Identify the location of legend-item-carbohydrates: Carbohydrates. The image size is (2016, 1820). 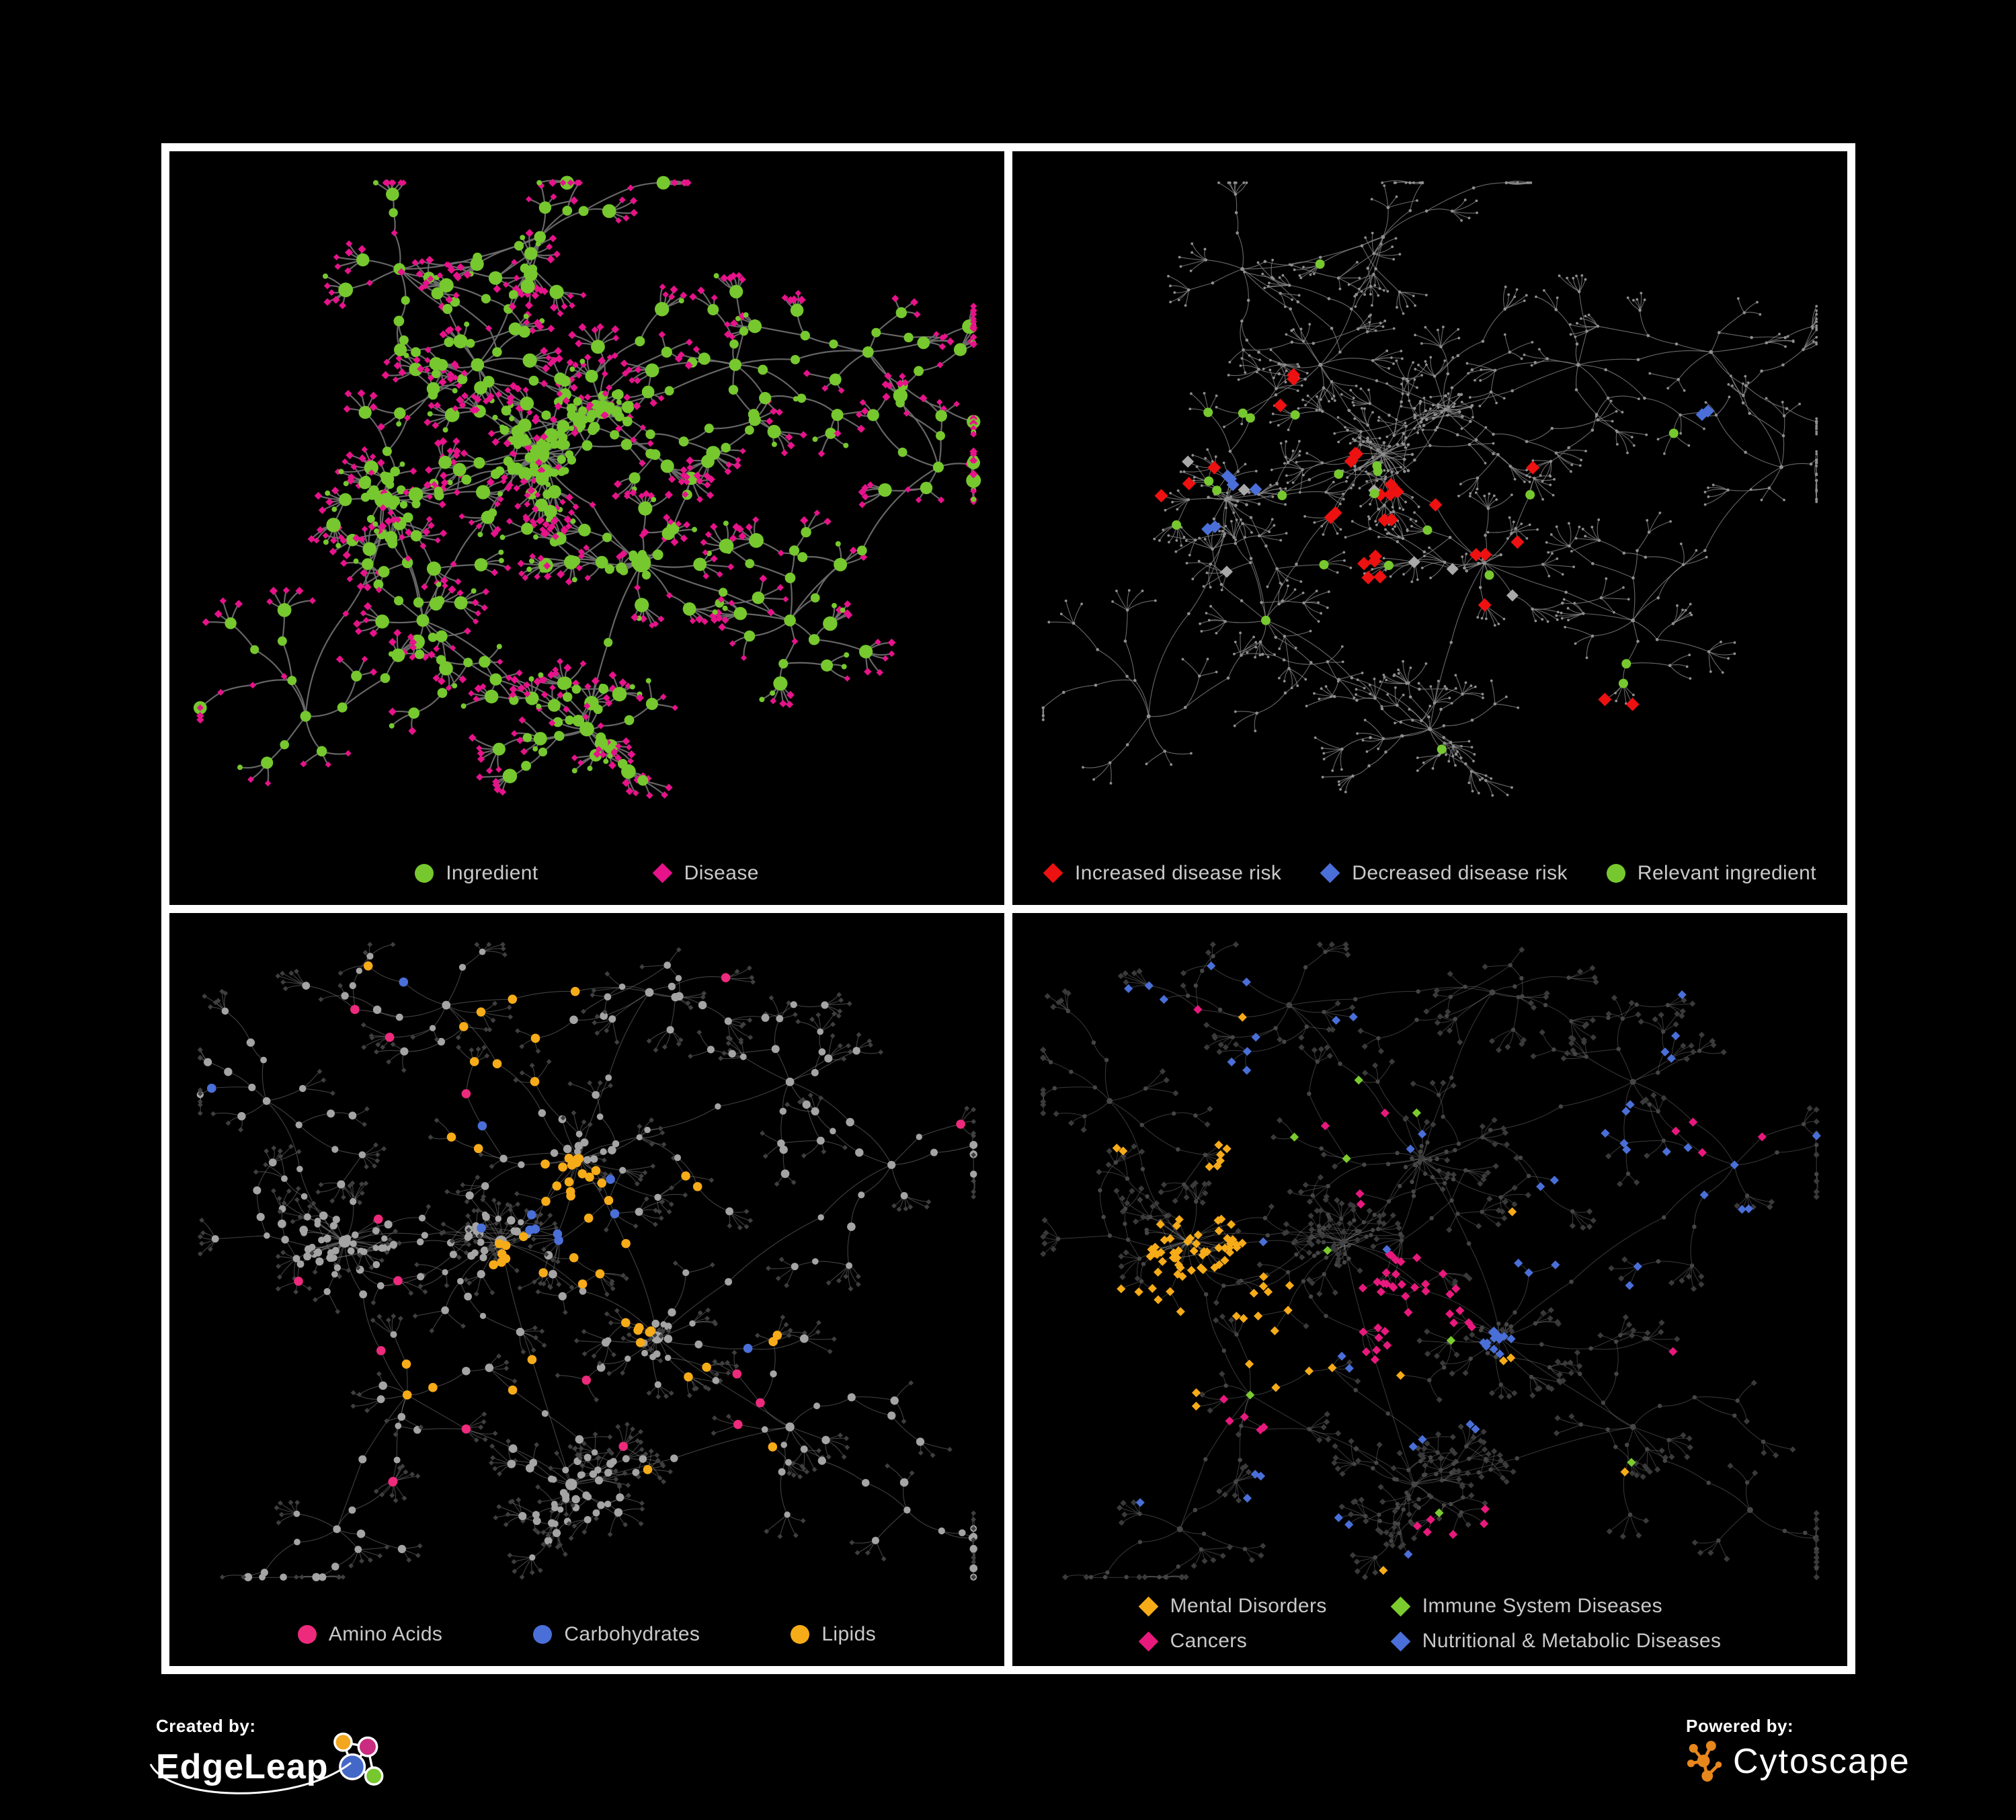
(616, 1634).